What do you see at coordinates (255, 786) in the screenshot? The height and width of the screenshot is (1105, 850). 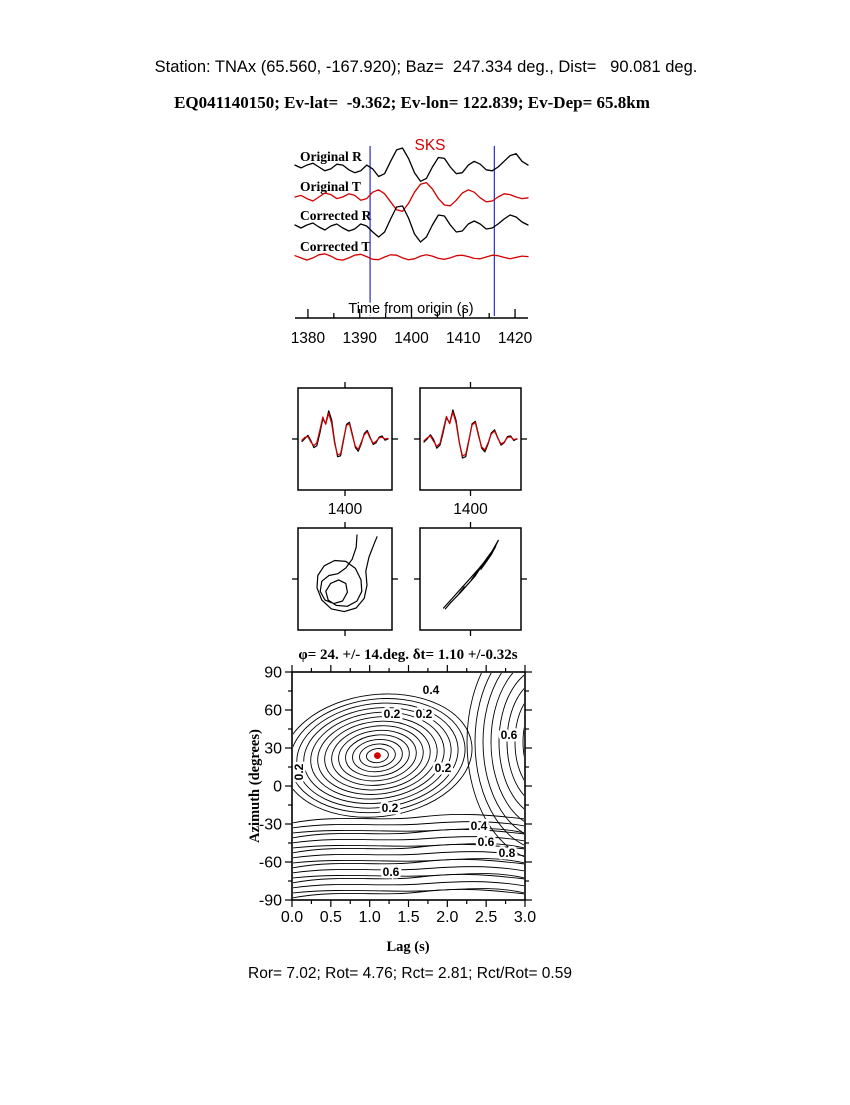 I see `azimuth-axis-title: Azimuth (degrees)` at bounding box center [255, 786].